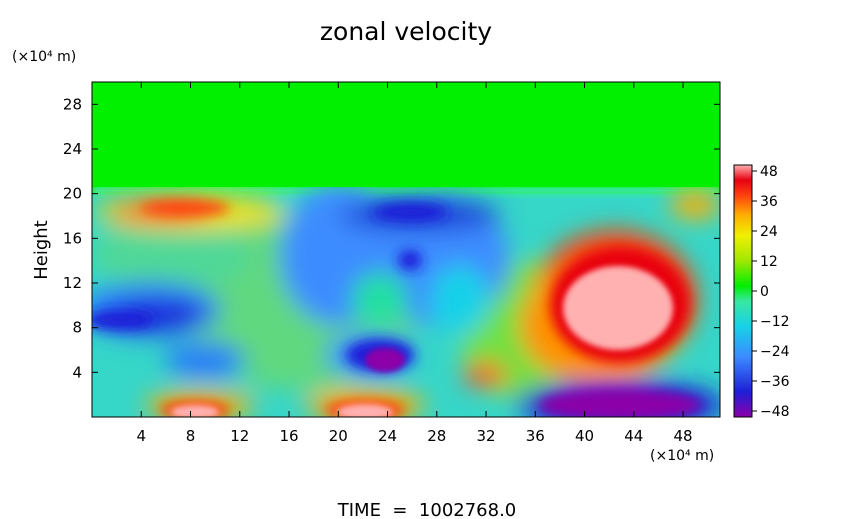 Image resolution: width=854 pixels, height=519 pixels. I want to click on colorbar-tick-label: −48, so click(775, 412).